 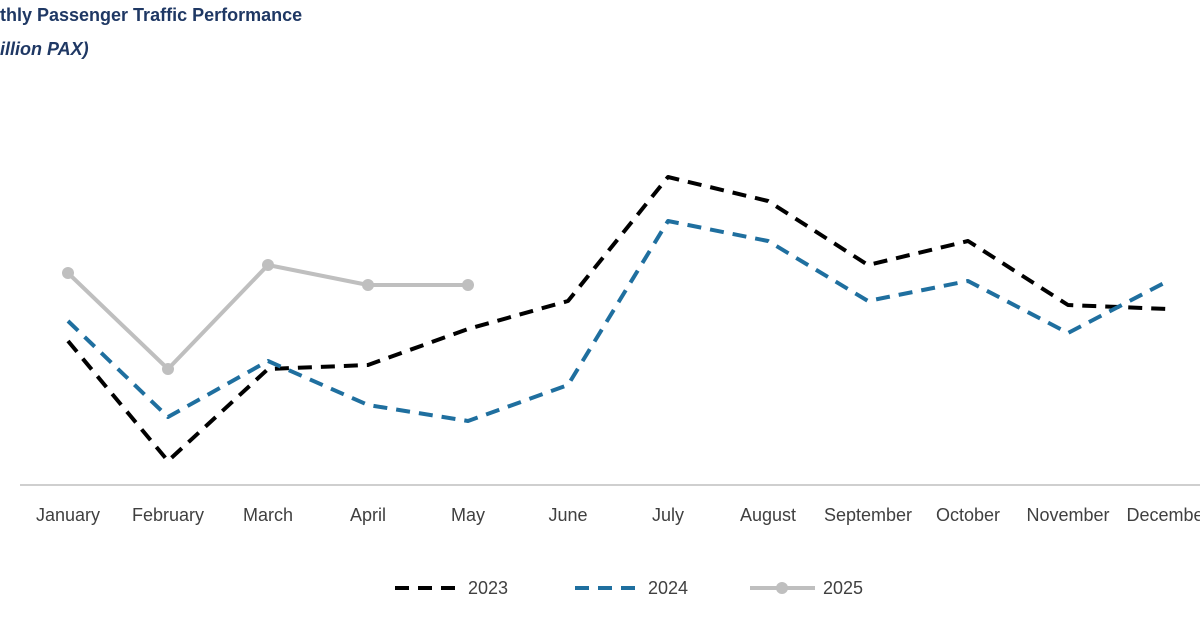 What do you see at coordinates (488, 588) in the screenshot?
I see `legend-label: 2023` at bounding box center [488, 588].